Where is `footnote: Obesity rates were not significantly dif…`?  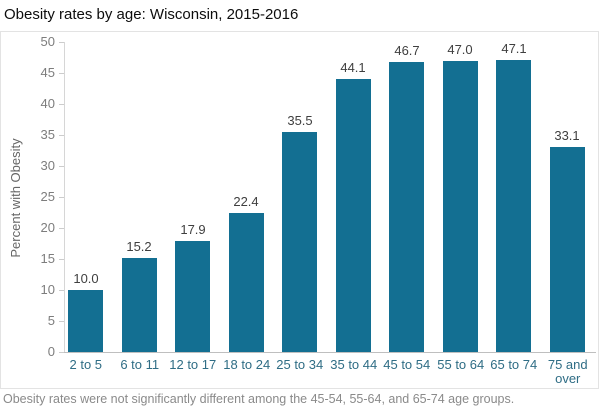
footnote: Obesity rates were not significantly dif… is located at coordinates (259, 399).